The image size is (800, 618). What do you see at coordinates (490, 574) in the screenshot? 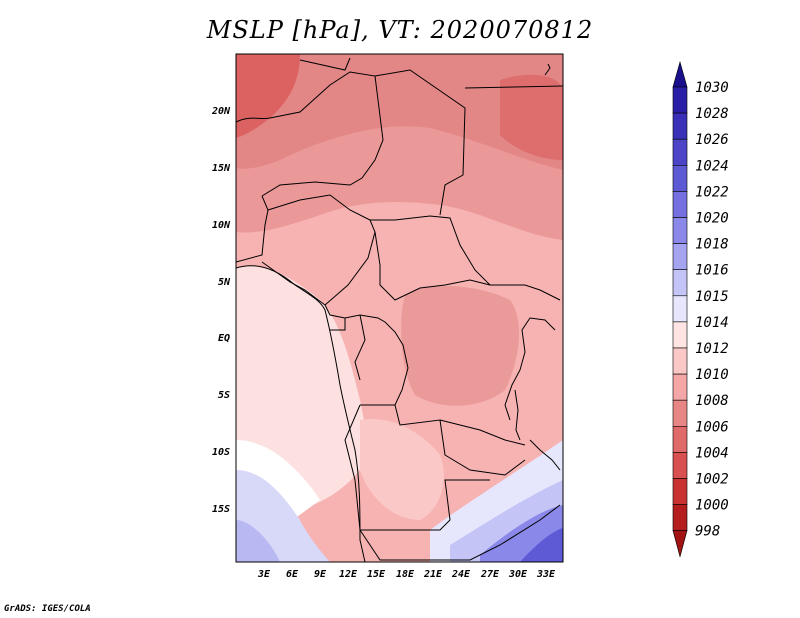
I see `lon-label: 27E` at bounding box center [490, 574].